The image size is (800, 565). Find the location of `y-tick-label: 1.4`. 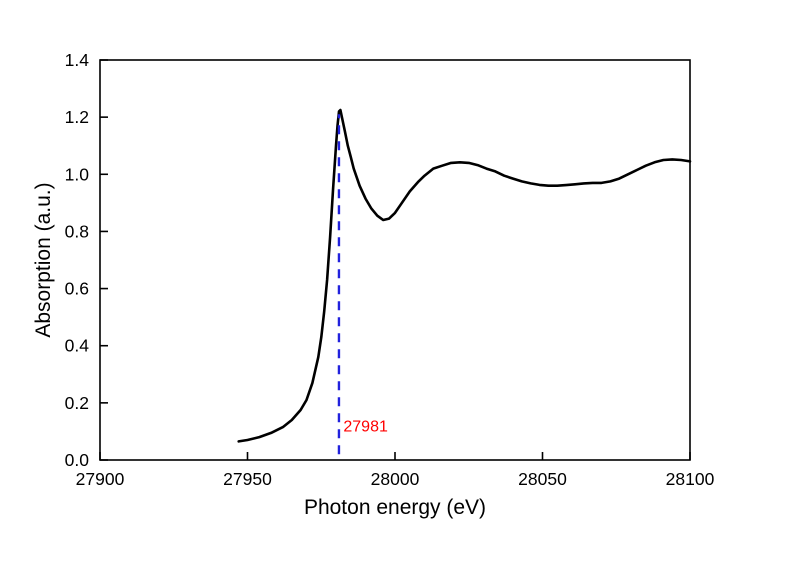

y-tick-label: 1.4 is located at coordinates (77, 60).